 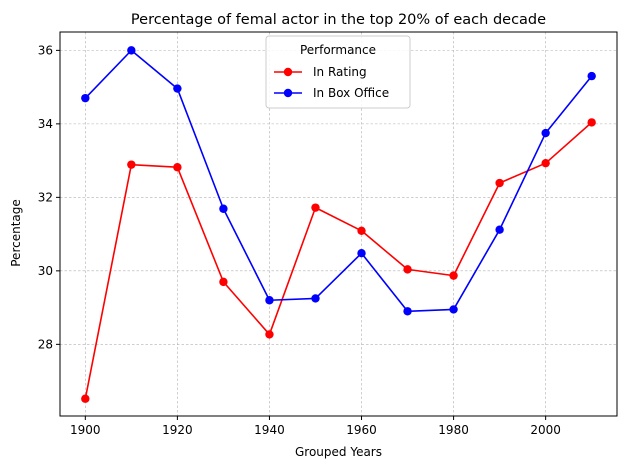 I want to click on legend-title: Performance, so click(x=338, y=50).